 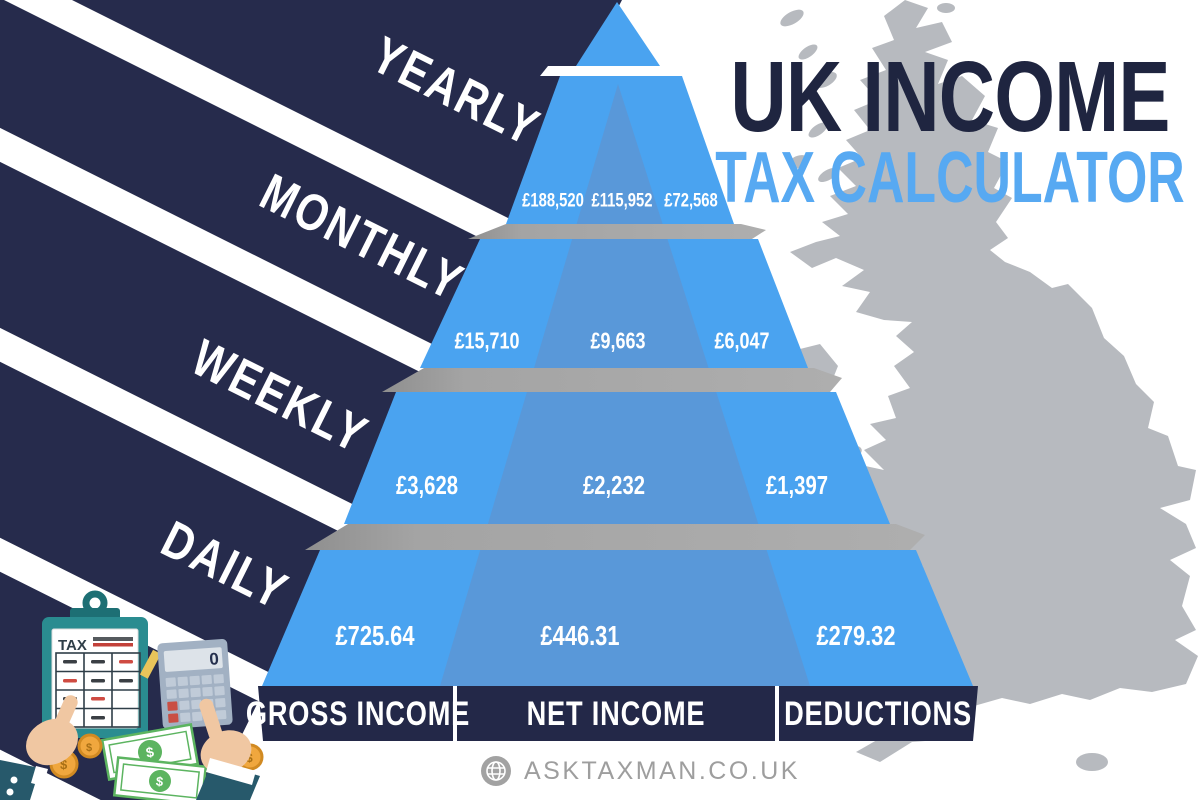 What do you see at coordinates (228, 749) in the screenshot?
I see `right-hand` at bounding box center [228, 749].